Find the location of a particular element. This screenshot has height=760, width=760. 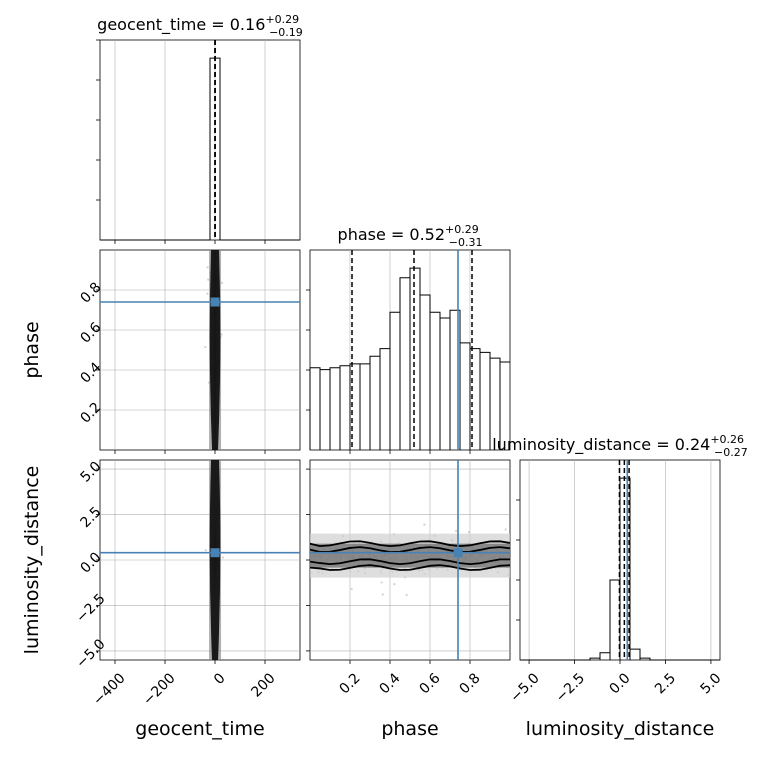

y-tick-label: 2.5 is located at coordinates (90, 517).